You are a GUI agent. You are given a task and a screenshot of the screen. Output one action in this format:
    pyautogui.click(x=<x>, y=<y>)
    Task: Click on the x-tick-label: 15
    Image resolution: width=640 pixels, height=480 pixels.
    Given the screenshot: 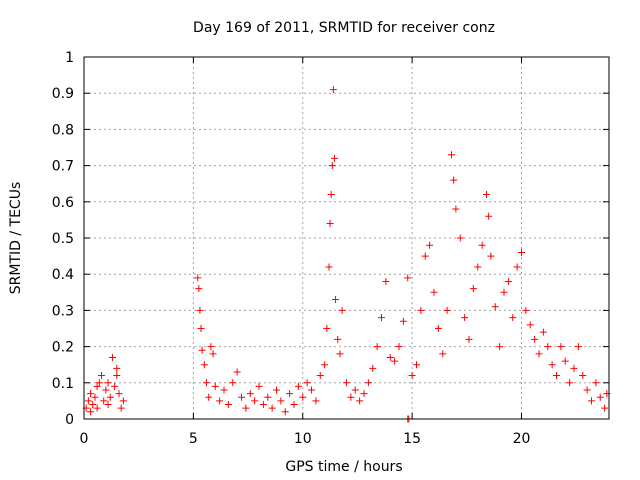 What is the action you would take?
    pyautogui.click(x=412, y=439)
    